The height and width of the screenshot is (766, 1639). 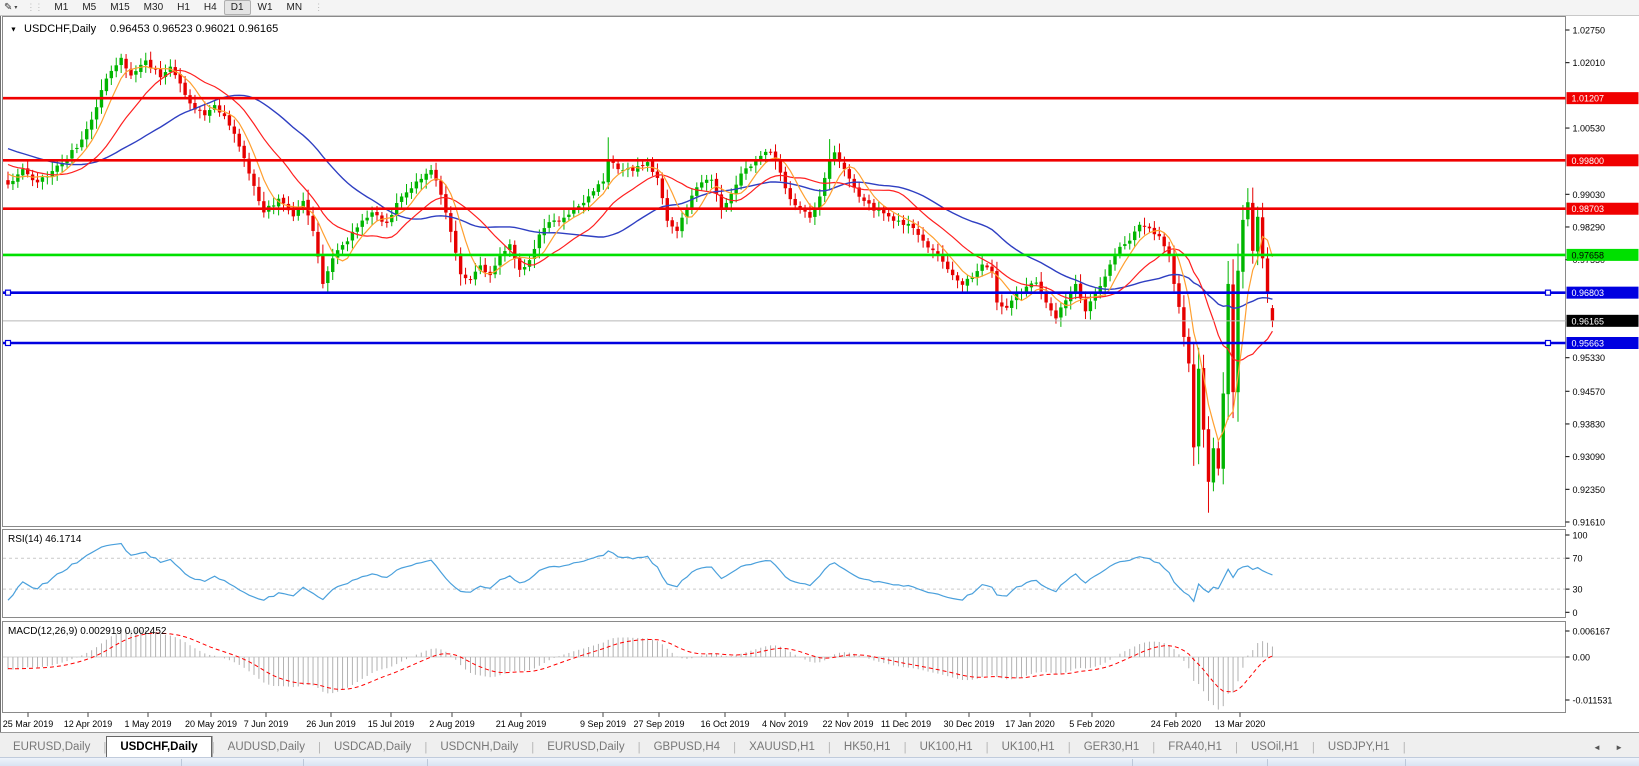 I want to click on price-tick-label: 0.99030, so click(x=1589, y=195).